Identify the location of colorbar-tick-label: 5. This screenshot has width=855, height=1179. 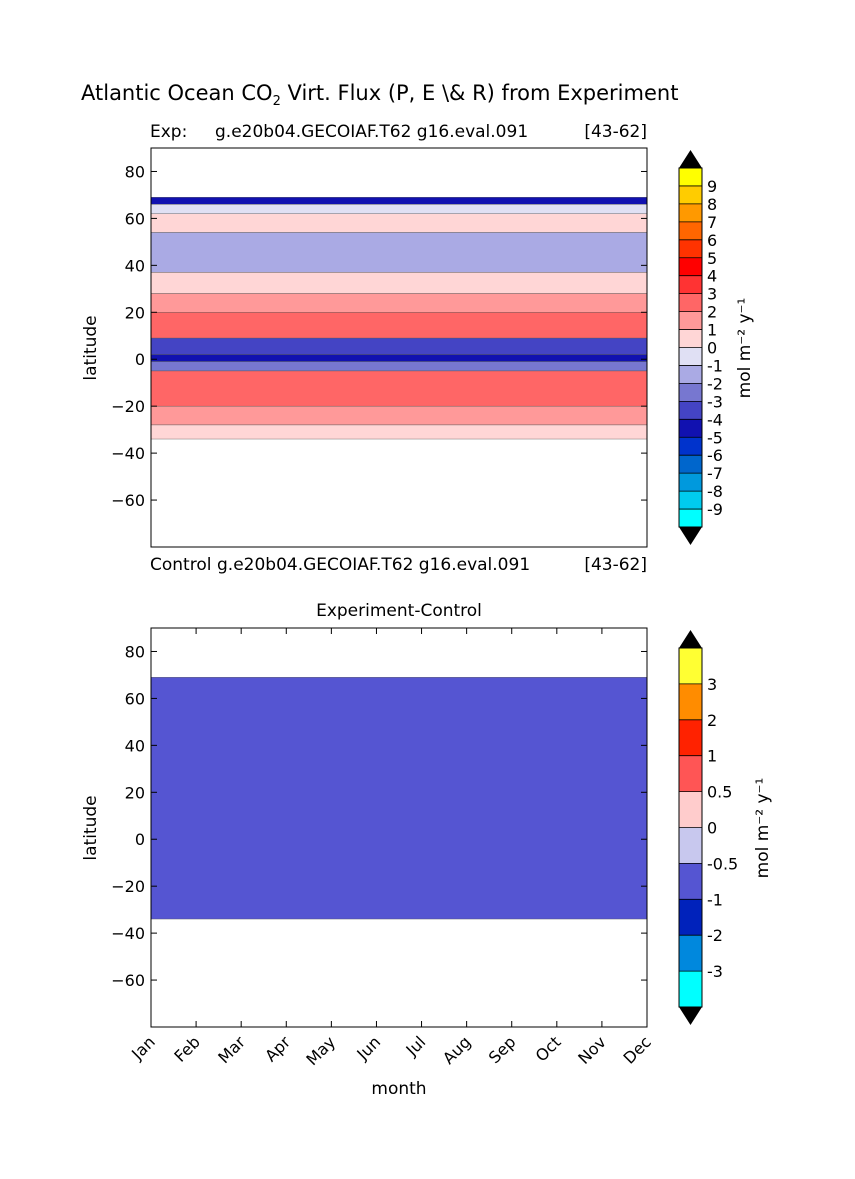
(712, 258).